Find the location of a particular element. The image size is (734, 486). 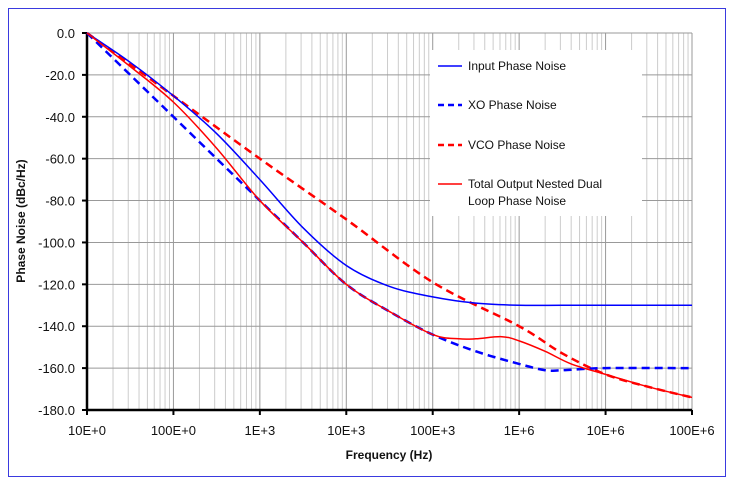

legend-label: Loop Phase Noise is located at coordinates (517, 201).